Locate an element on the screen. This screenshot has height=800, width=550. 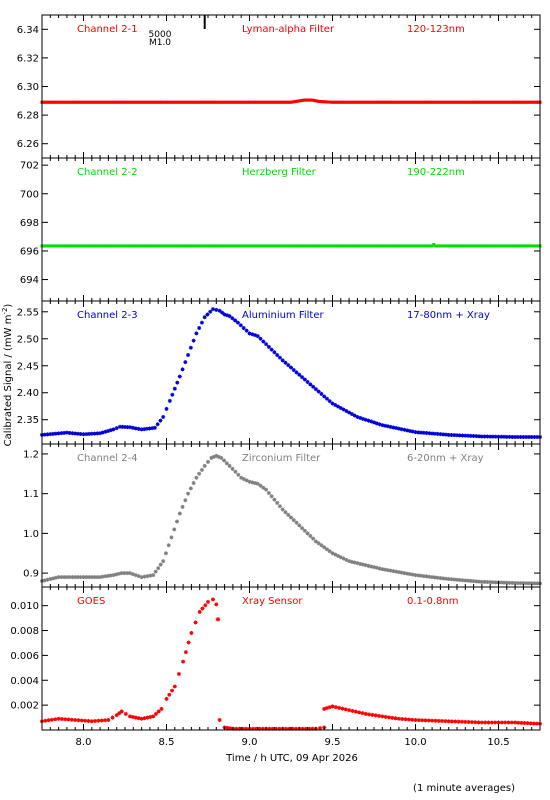
x-tick-label: 10.5 is located at coordinates (498, 742).